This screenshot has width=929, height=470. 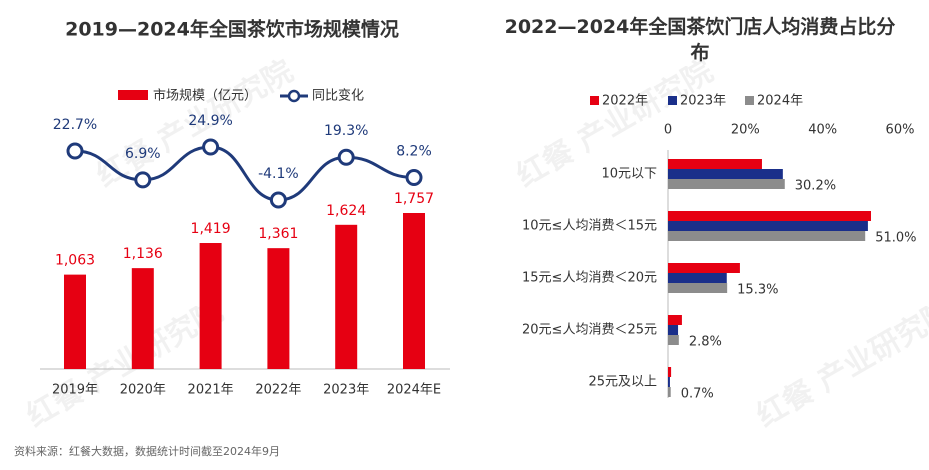 What do you see at coordinates (745, 130) in the screenshot?
I see `x-tick-label: 20%` at bounding box center [745, 130].